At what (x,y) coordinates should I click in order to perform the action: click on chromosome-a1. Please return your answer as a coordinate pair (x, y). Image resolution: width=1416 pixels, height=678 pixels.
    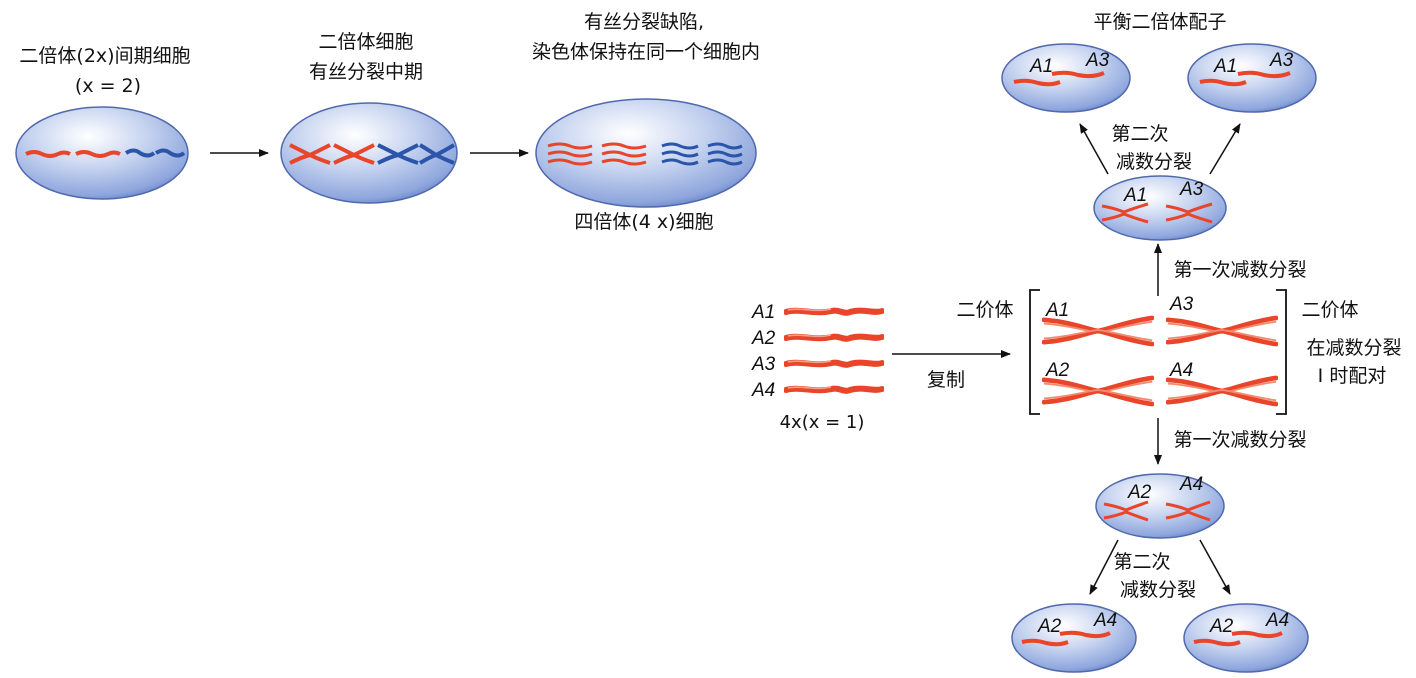
    Looking at the image, I should click on (834, 311).